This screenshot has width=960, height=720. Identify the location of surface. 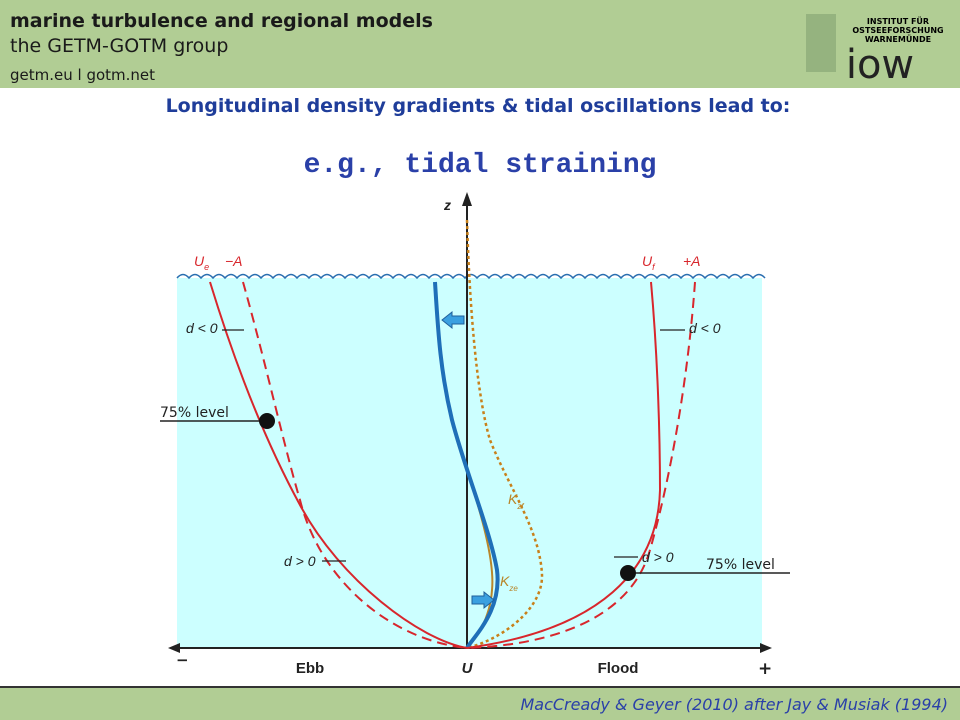
(471, 276).